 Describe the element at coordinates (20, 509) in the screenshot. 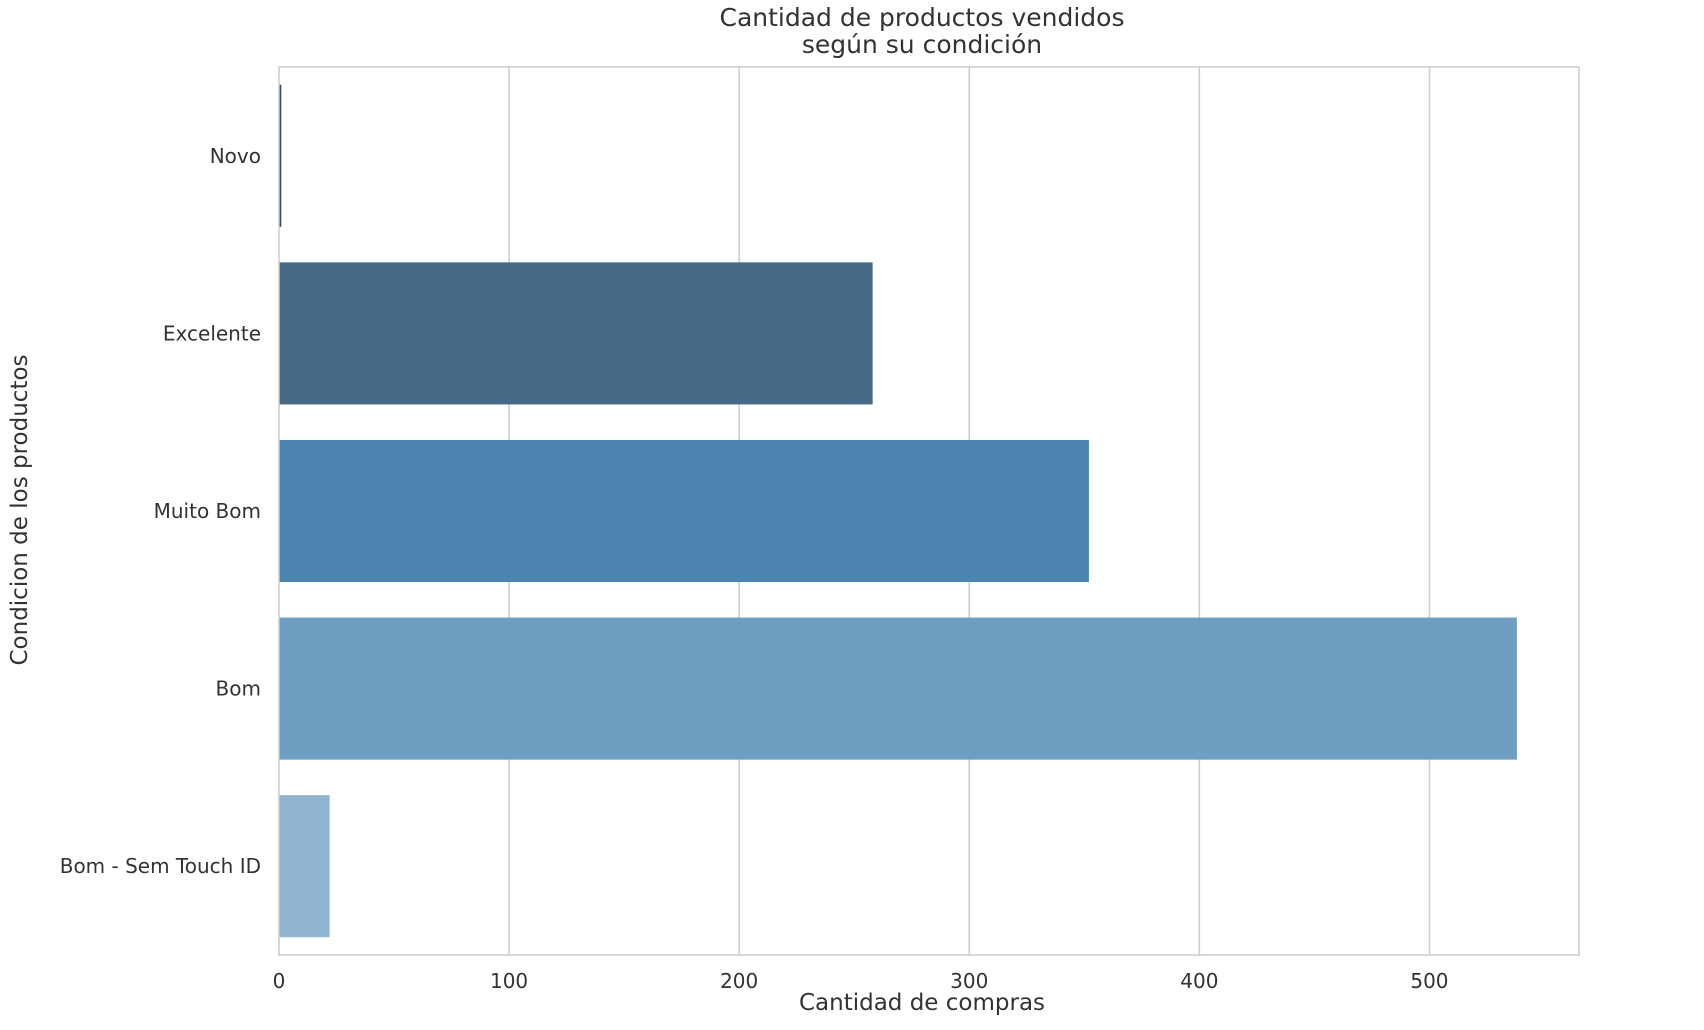

I see `y-axis-title: Condicion de los productos` at that location.